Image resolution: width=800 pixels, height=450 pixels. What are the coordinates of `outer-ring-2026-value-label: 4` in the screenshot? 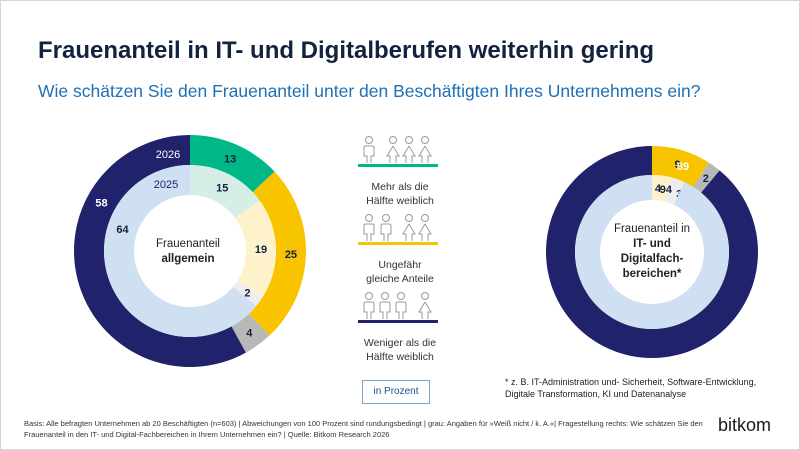 It's located at (249, 334).